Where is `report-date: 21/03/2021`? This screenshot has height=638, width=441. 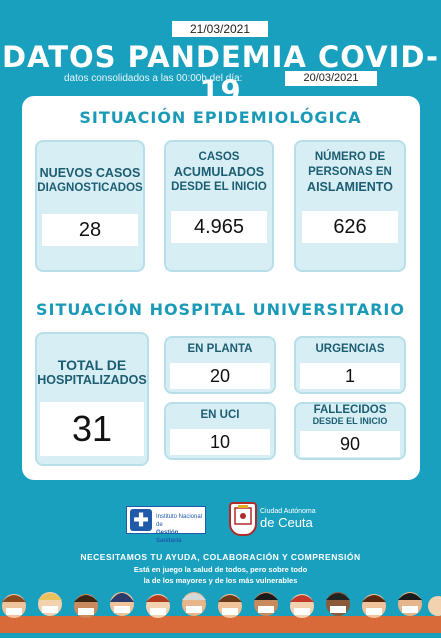 report-date: 21/03/2021 is located at coordinates (220, 29).